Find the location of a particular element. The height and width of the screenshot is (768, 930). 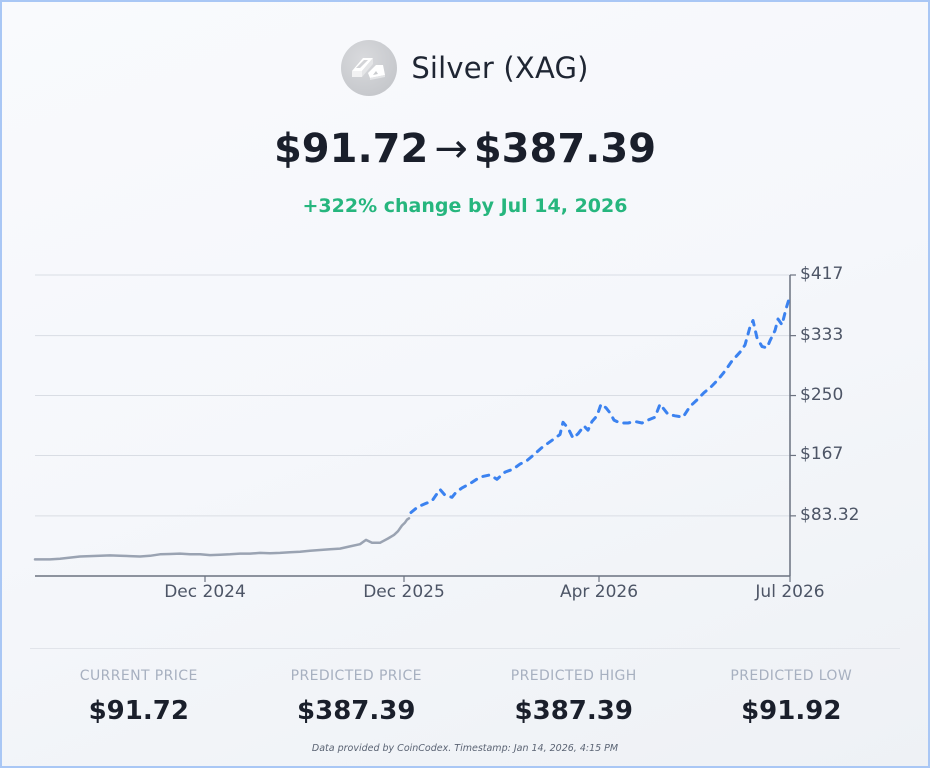

y-tick-label: $333 is located at coordinates (822, 334).